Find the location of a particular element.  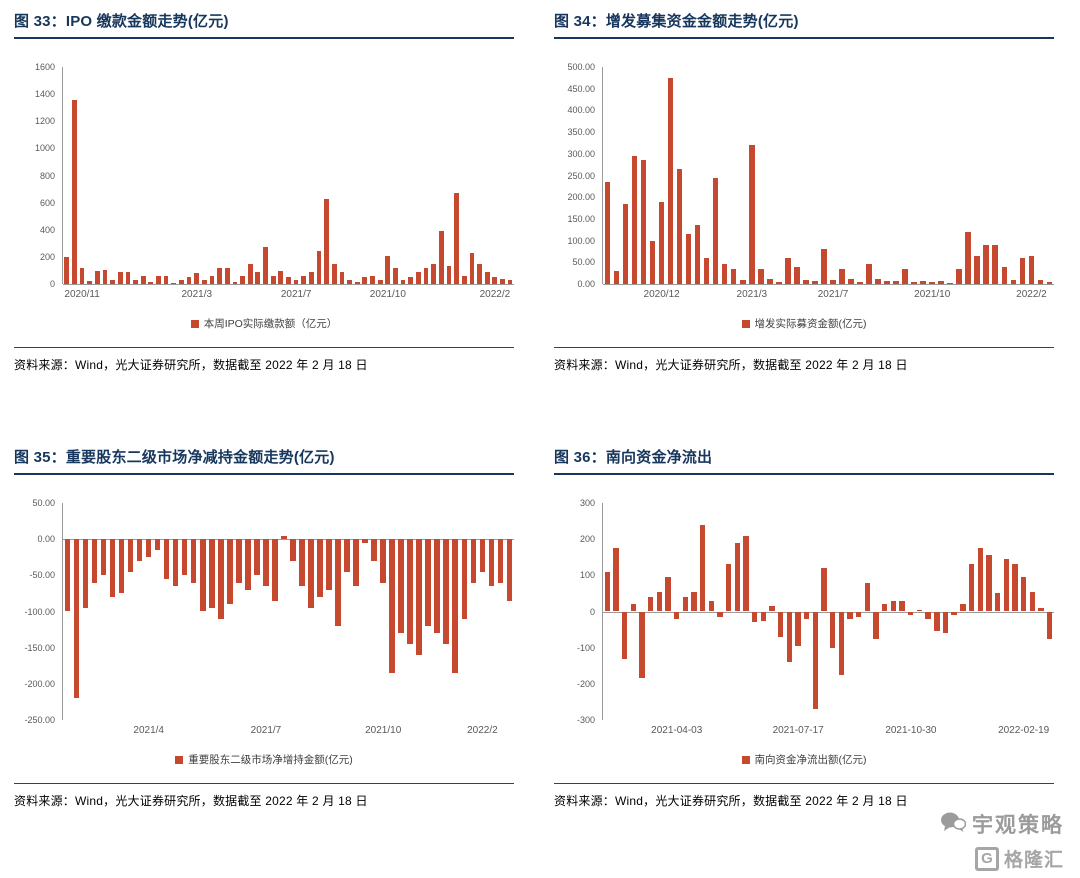

y-tick-label: 100 is located at coordinates (587, 575).